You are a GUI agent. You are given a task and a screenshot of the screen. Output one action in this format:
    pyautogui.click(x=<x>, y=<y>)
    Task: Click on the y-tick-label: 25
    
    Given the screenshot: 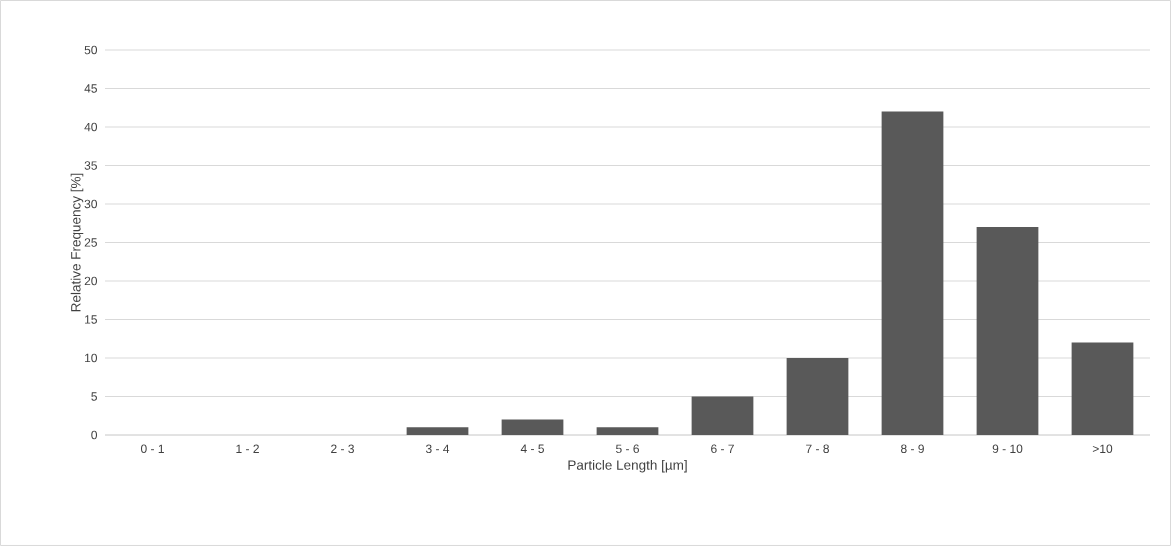 What is the action you would take?
    pyautogui.click(x=90, y=242)
    